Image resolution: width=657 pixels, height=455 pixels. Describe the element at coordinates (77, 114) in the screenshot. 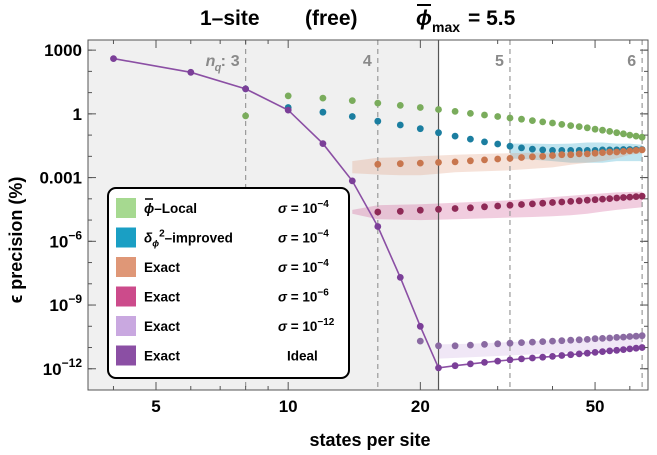

I see `y-tick-label: 1` at that location.